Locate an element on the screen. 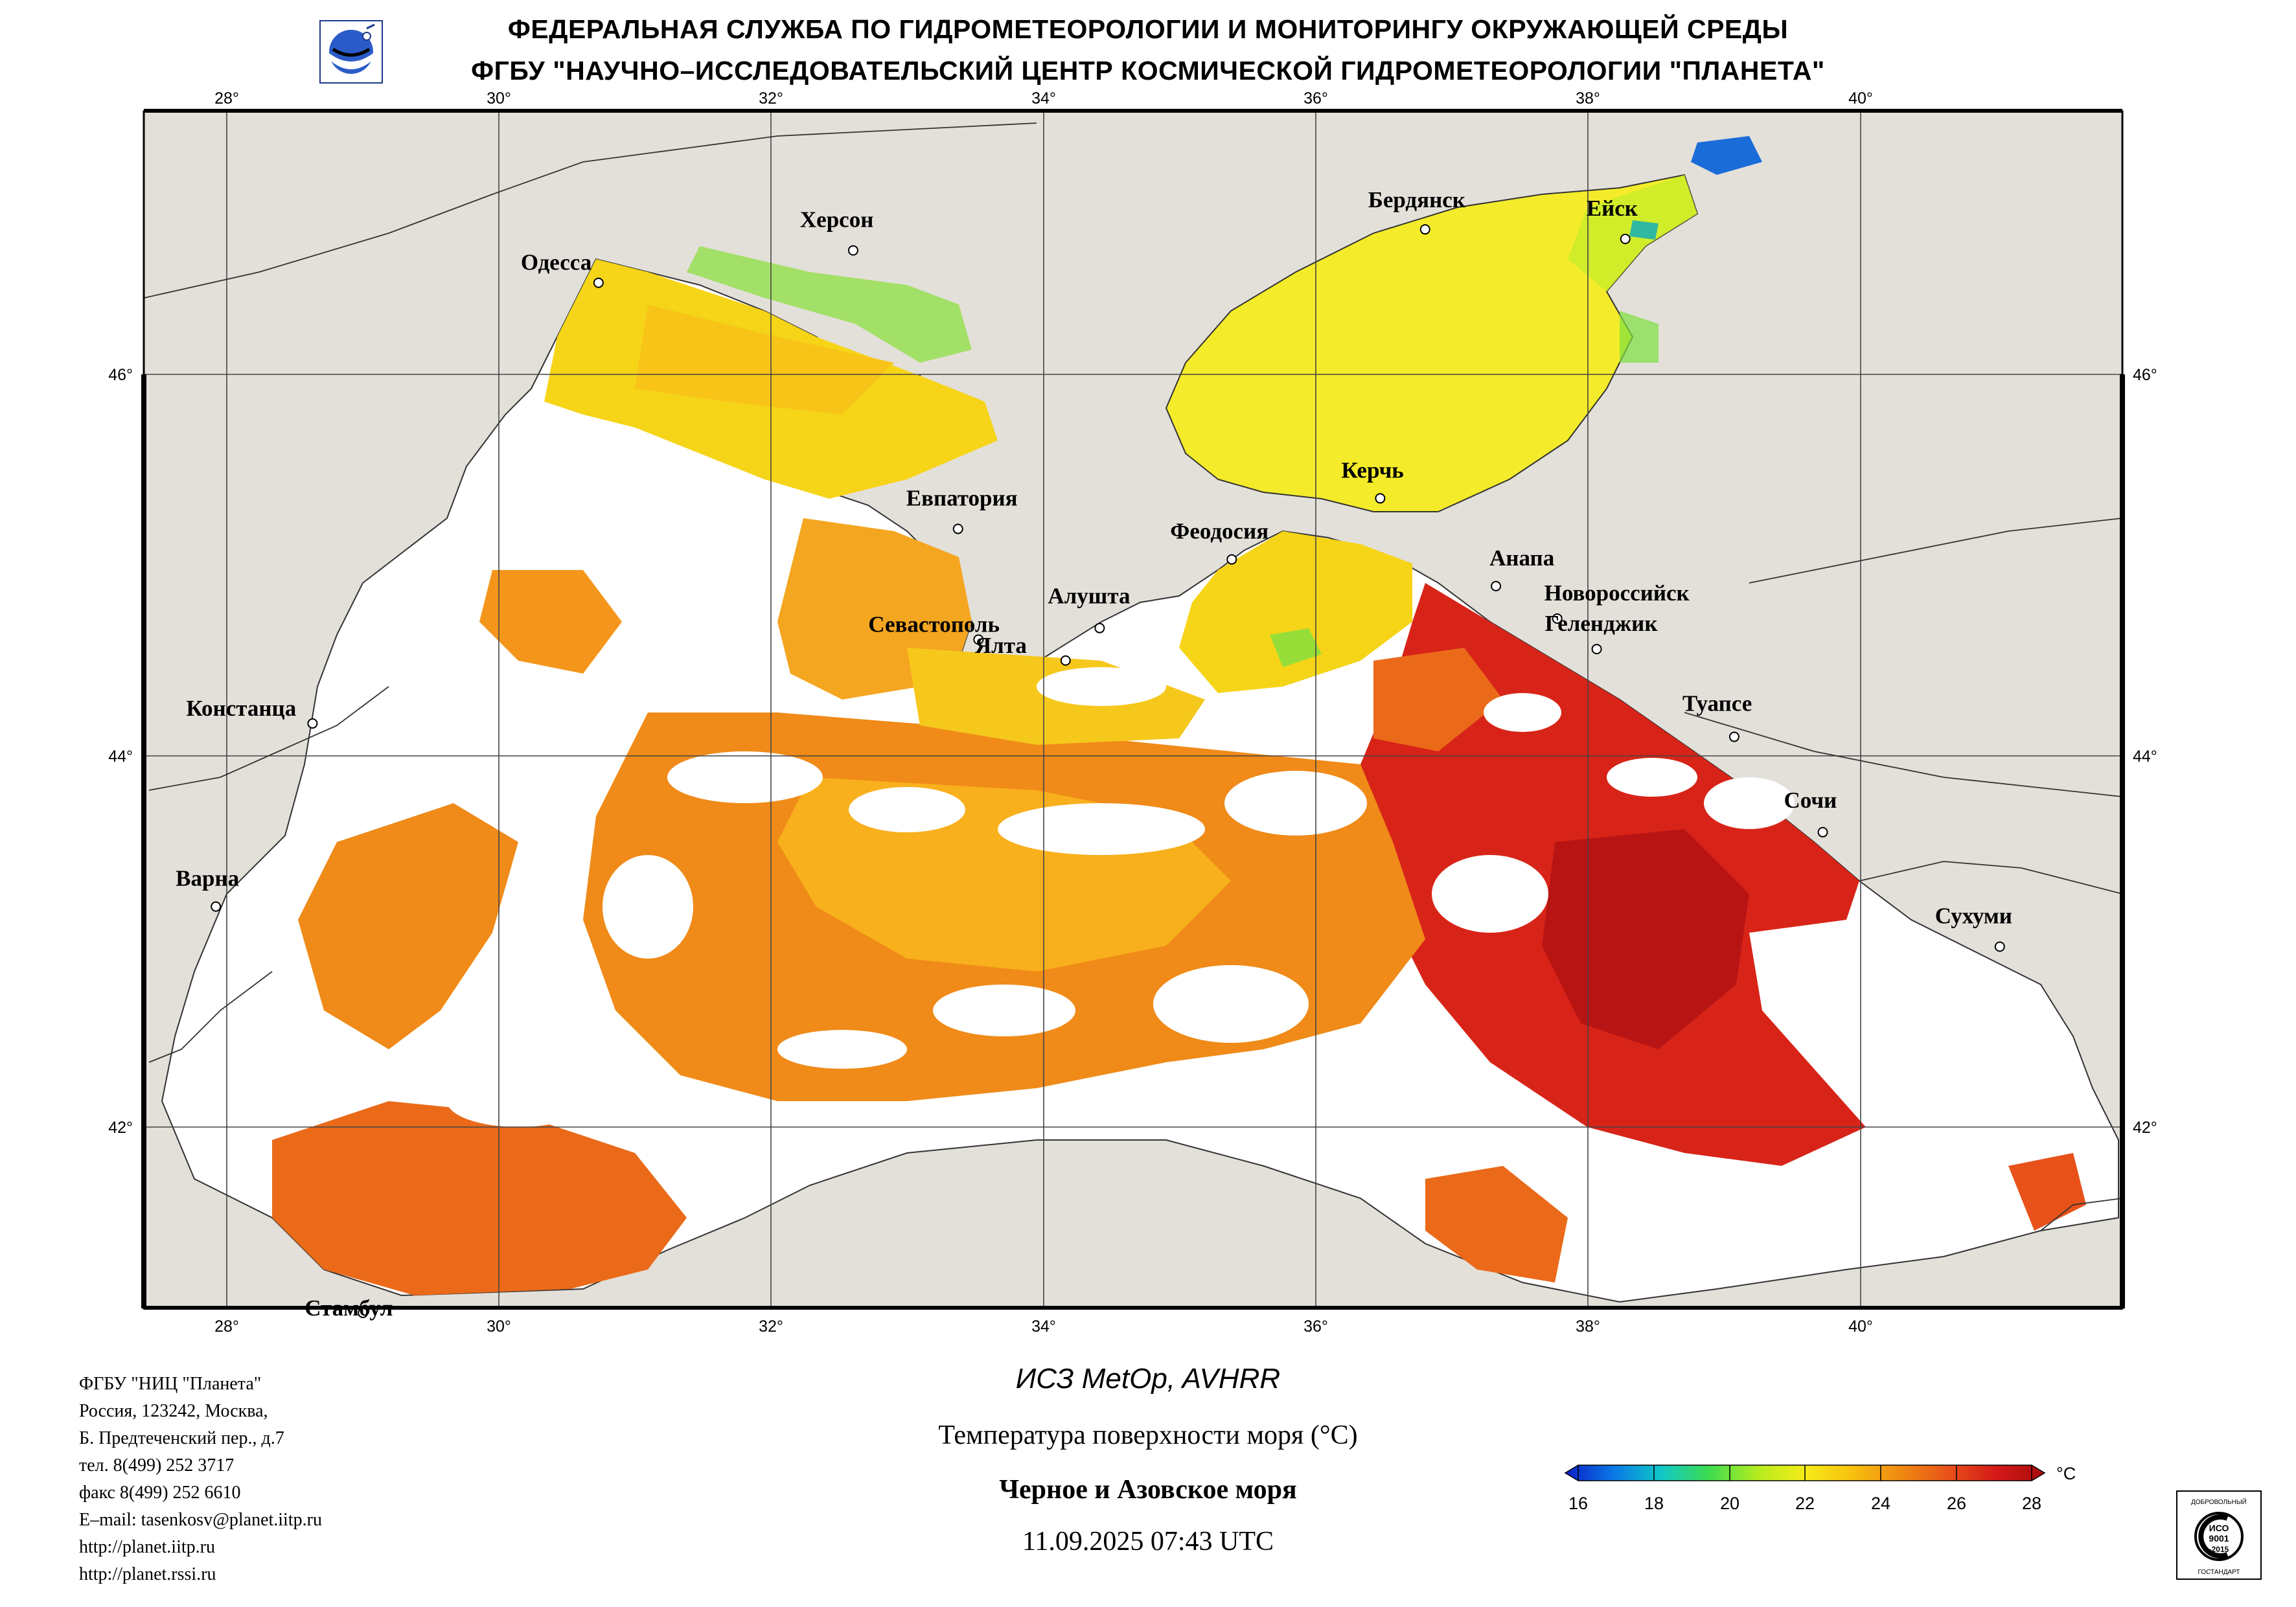 This screenshot has height=1607, width=2296. colorbar: 16 18 20 22 24 26 28 °С is located at coordinates (1820, 1488).